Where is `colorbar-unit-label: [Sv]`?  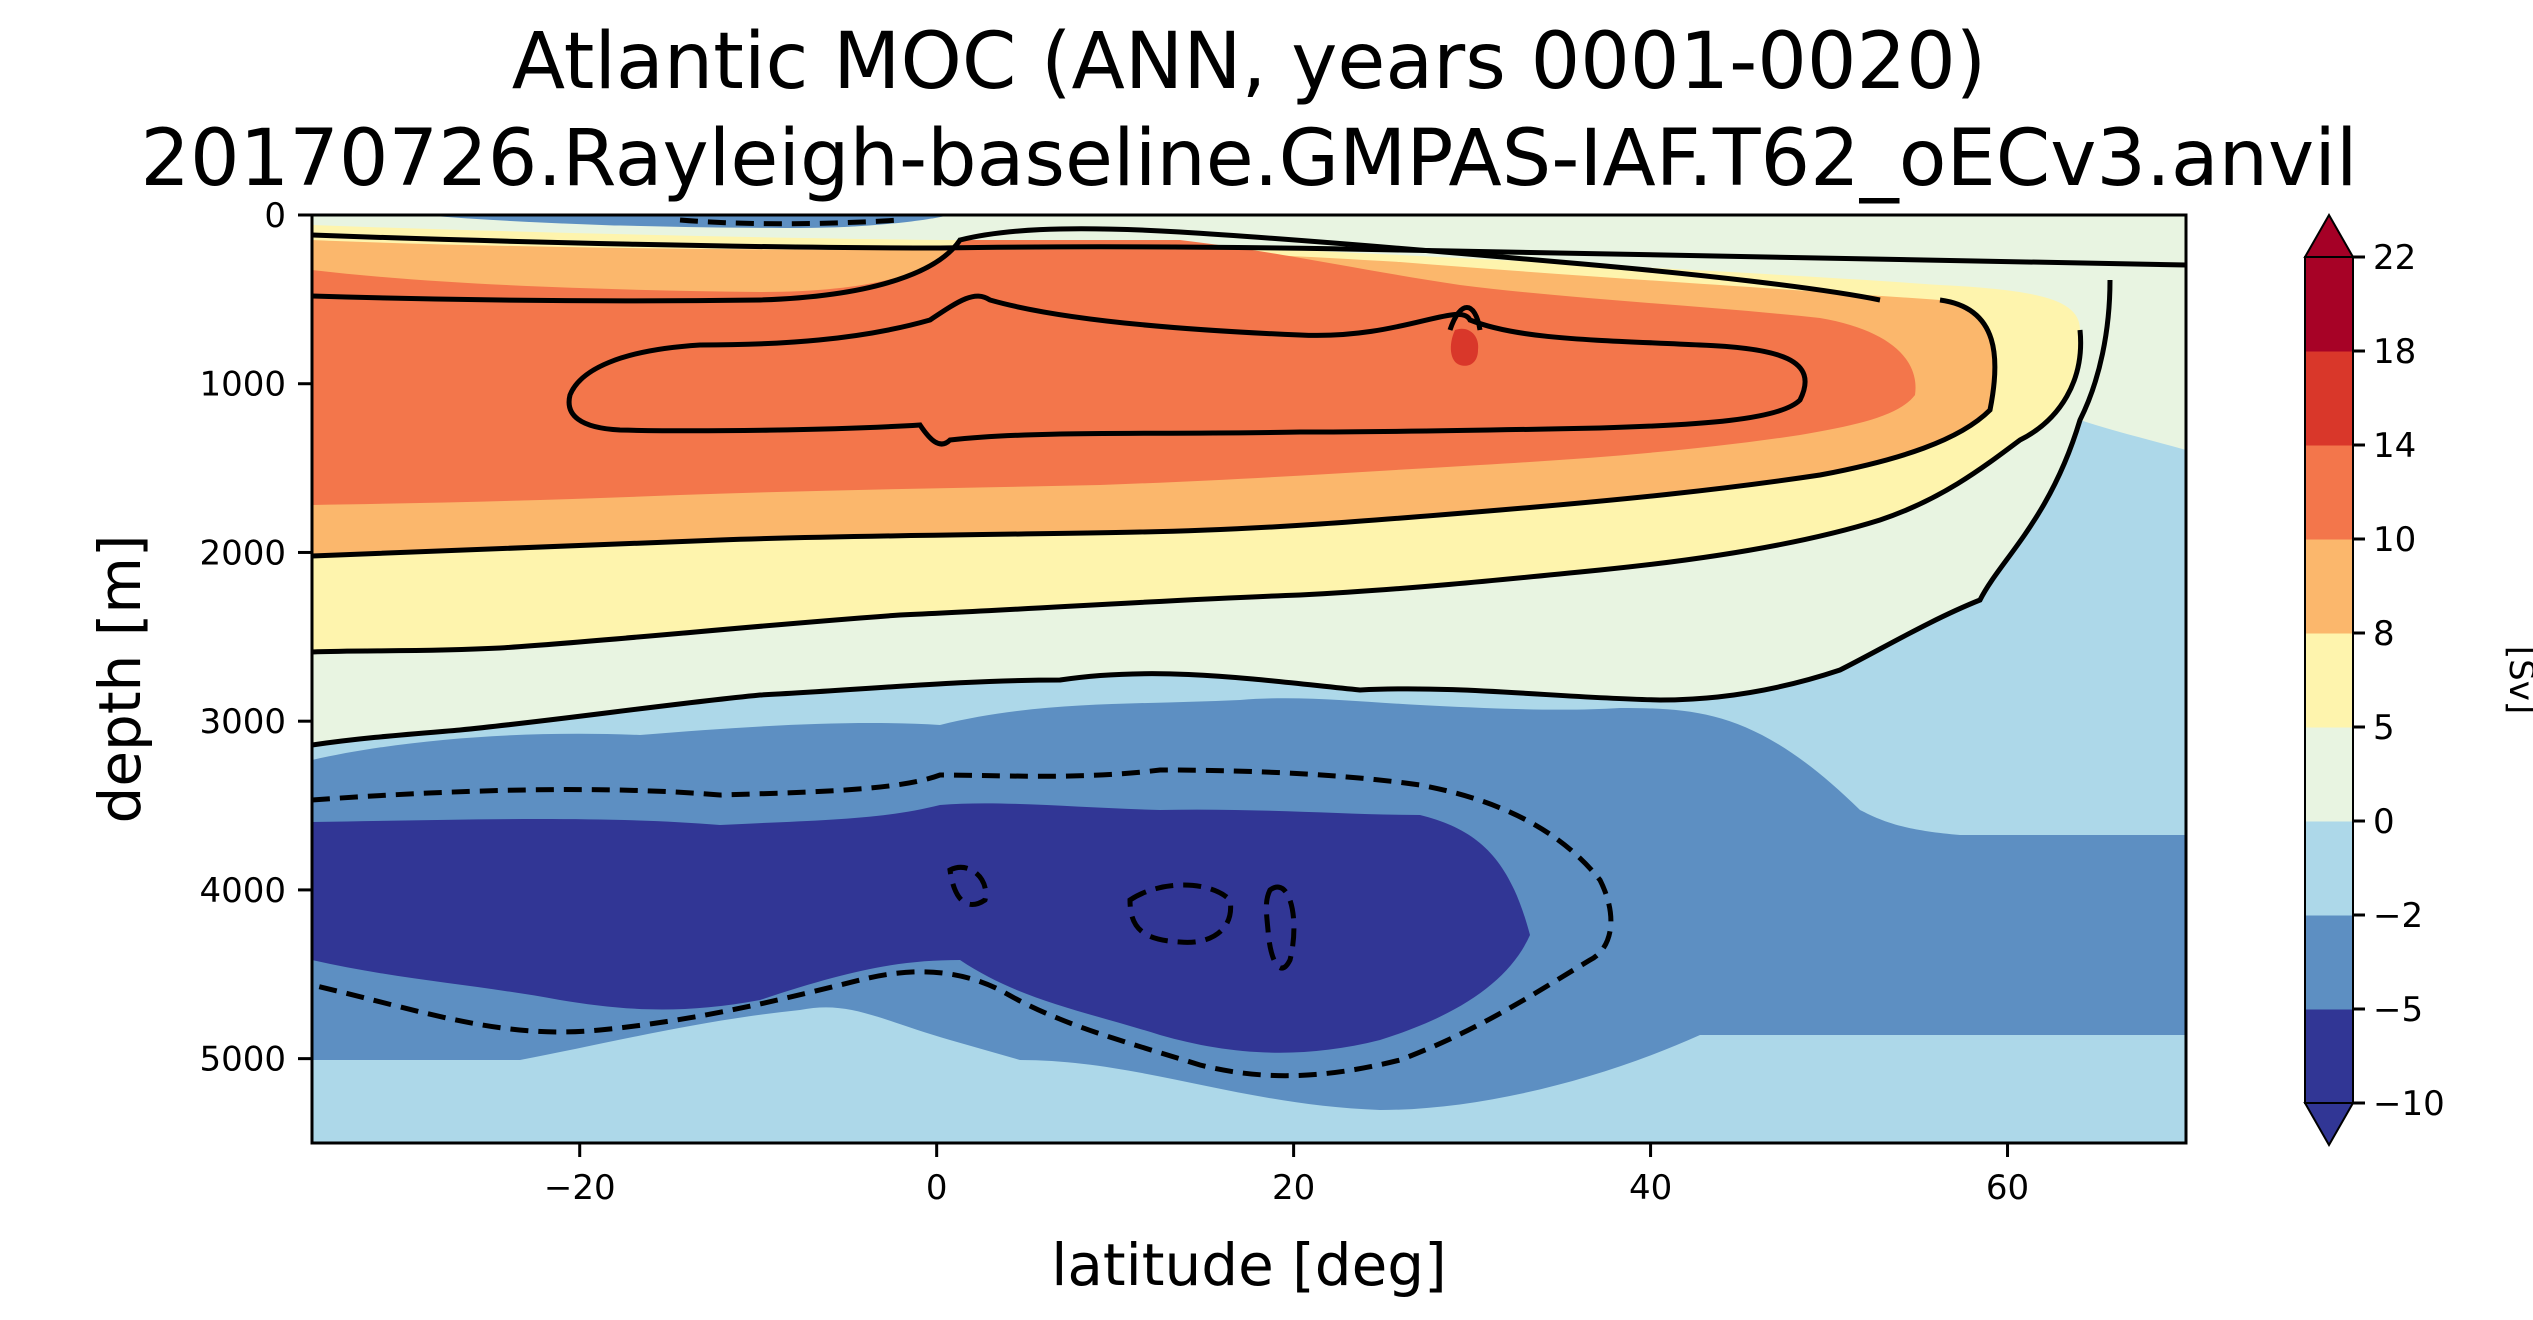 colorbar-unit-label: [Sv] is located at coordinates (2517, 680).